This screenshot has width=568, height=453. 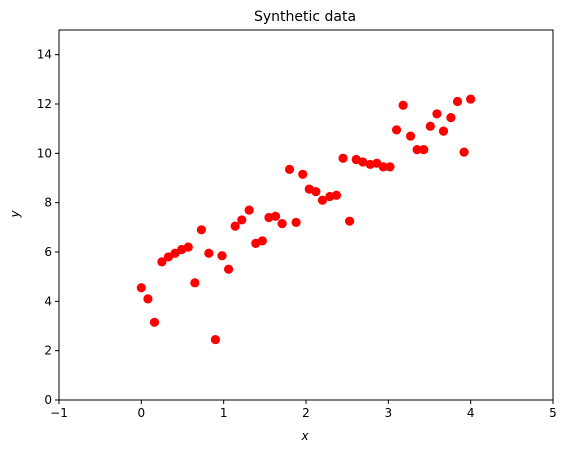 I want to click on y-tick-label: 10, so click(x=44, y=153).